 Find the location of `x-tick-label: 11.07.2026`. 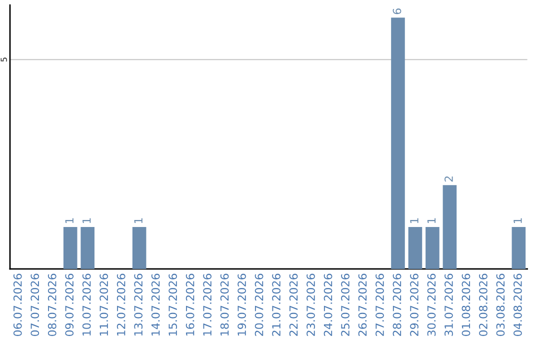

x-tick-label: 11.07.2026 is located at coordinates (104, 305).